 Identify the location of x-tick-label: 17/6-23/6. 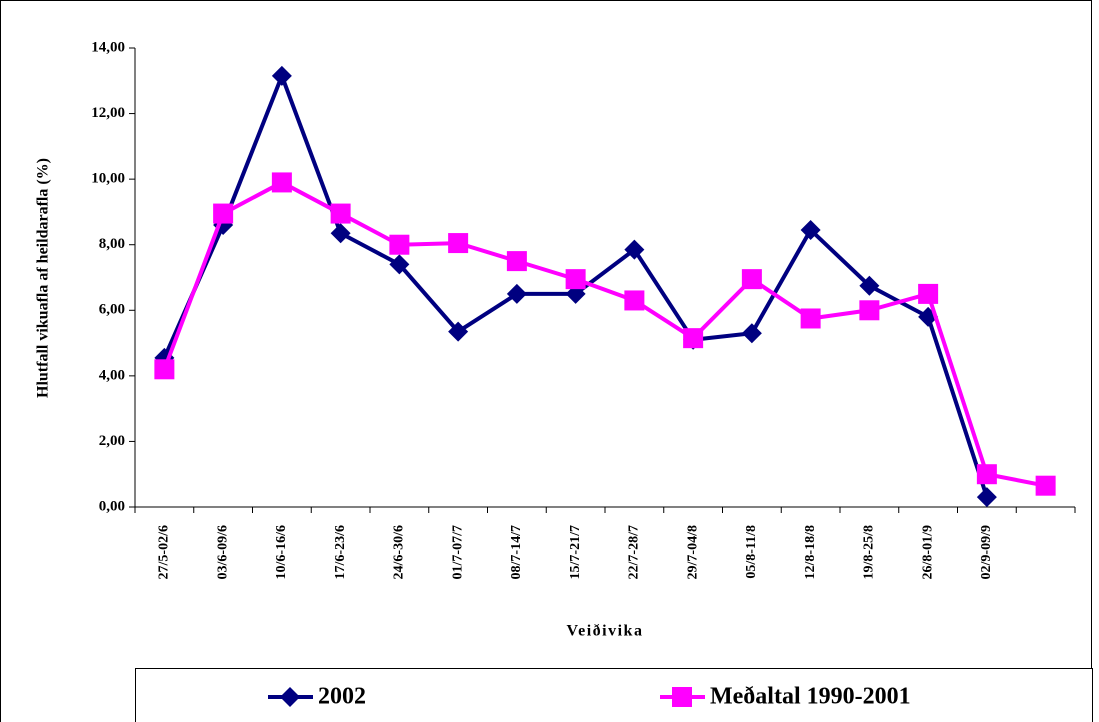
(340, 552).